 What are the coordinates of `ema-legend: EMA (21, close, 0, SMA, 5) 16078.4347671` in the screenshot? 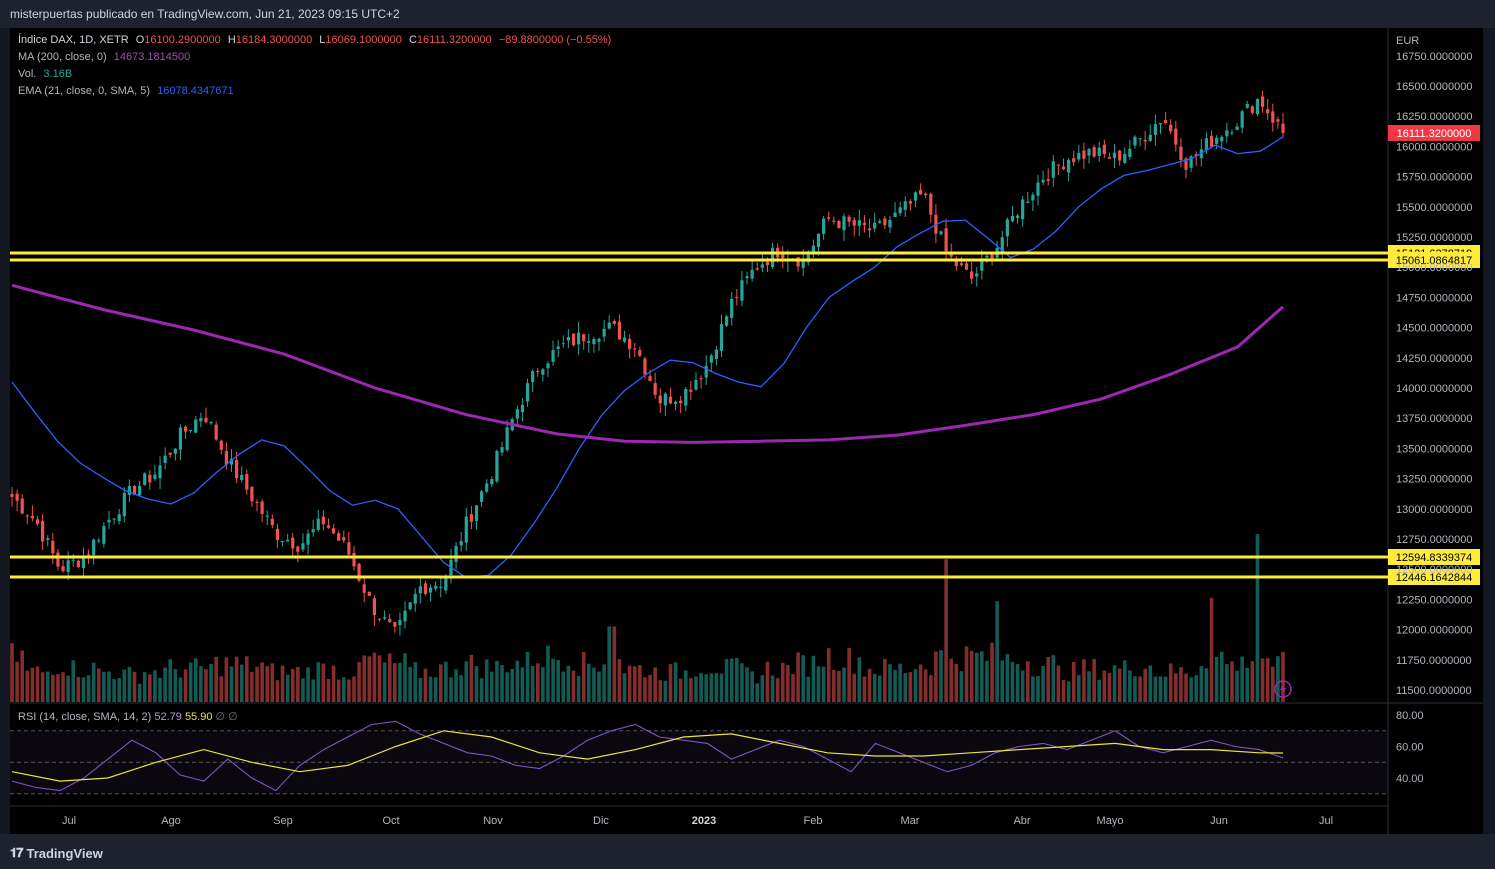 It's located at (128, 91).